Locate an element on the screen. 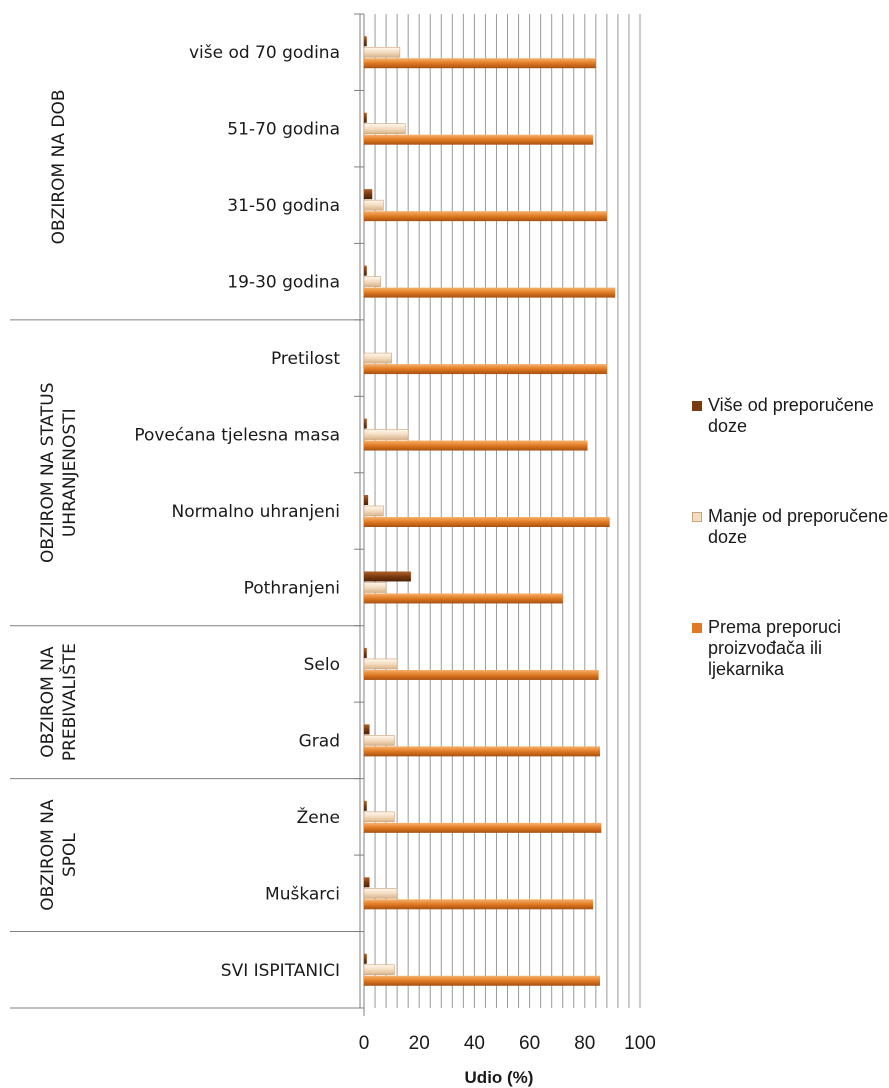  category-label: Selo is located at coordinates (322, 665).